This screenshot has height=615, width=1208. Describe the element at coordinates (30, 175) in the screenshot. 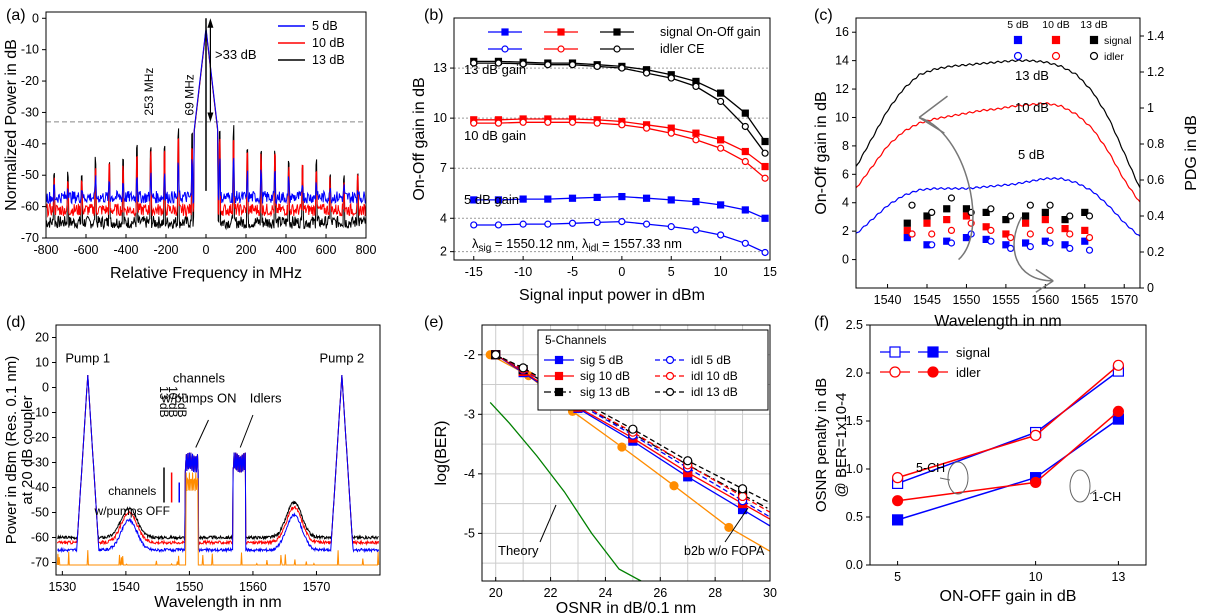

I see `y-tick-label: -50` at that location.